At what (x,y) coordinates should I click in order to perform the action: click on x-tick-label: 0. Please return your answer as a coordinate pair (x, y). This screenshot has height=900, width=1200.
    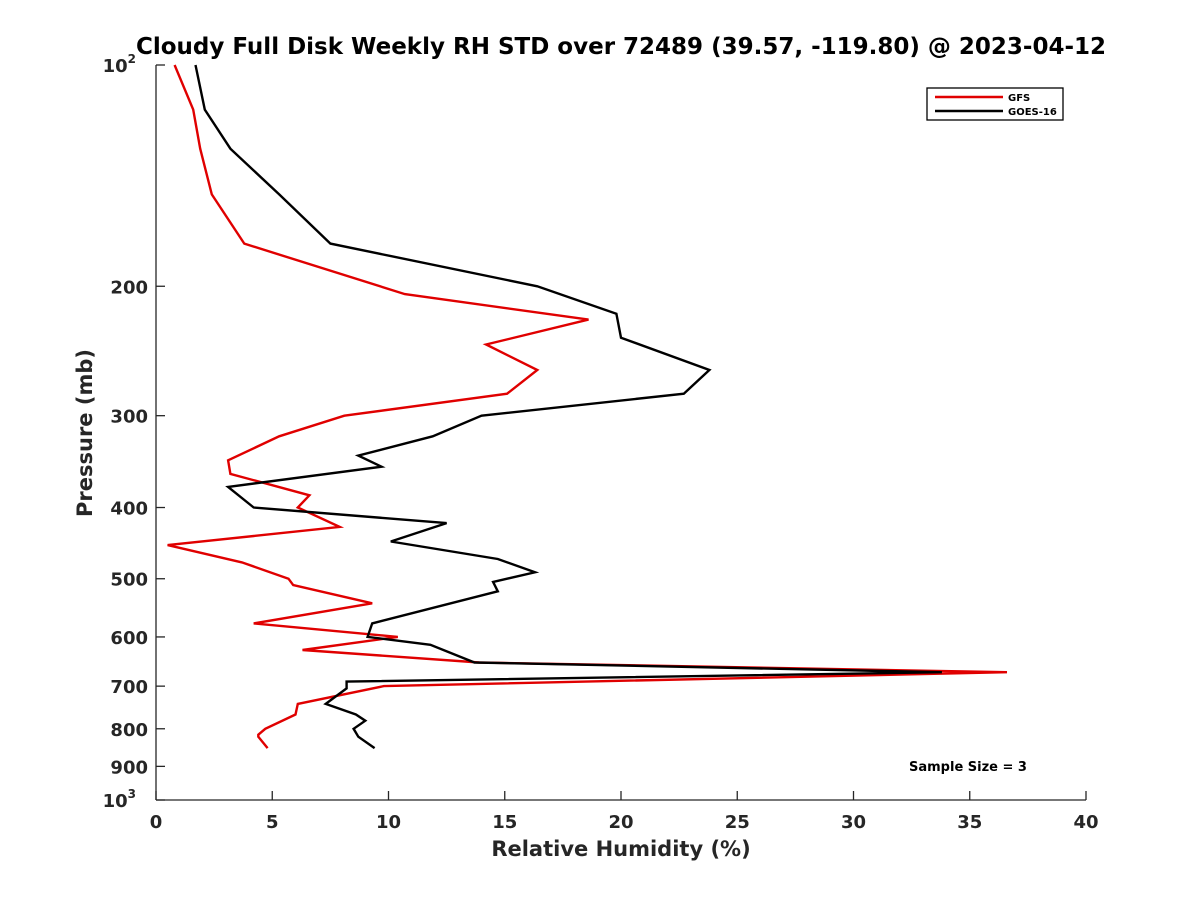
    Looking at the image, I should click on (156, 822).